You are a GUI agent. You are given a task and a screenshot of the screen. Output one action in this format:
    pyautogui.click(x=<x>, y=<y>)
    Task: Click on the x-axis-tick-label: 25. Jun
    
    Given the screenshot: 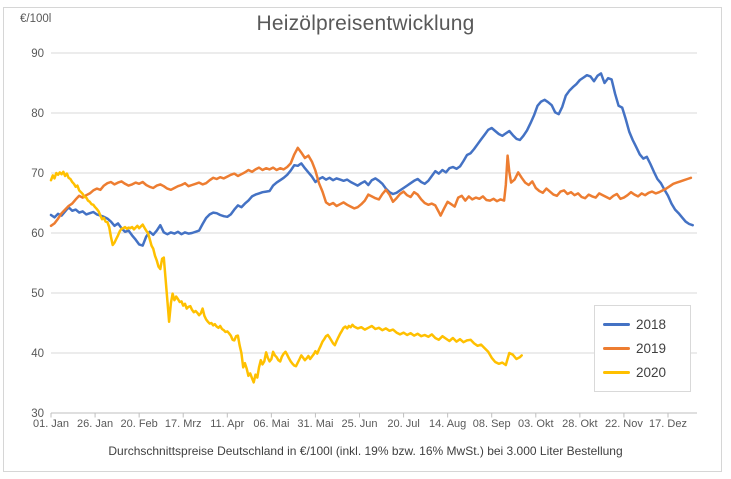 What is the action you would take?
    pyautogui.click(x=359, y=424)
    